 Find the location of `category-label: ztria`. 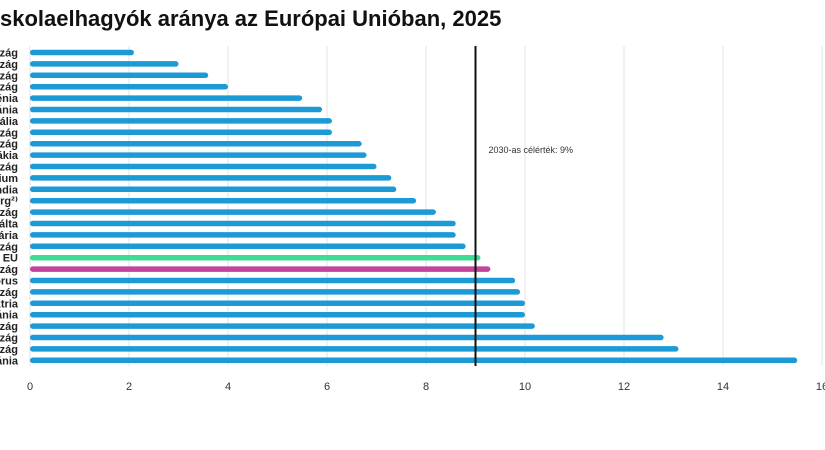

category-label: ztria is located at coordinates (9, 304).